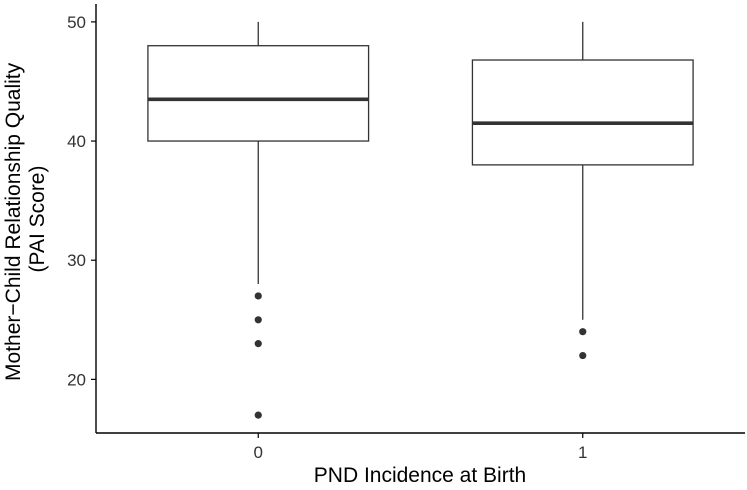 Image resolution: width=747 pixels, height=490 pixels. What do you see at coordinates (420, 475) in the screenshot?
I see `x-axis-title: PND Incidence at Birth` at bounding box center [420, 475].